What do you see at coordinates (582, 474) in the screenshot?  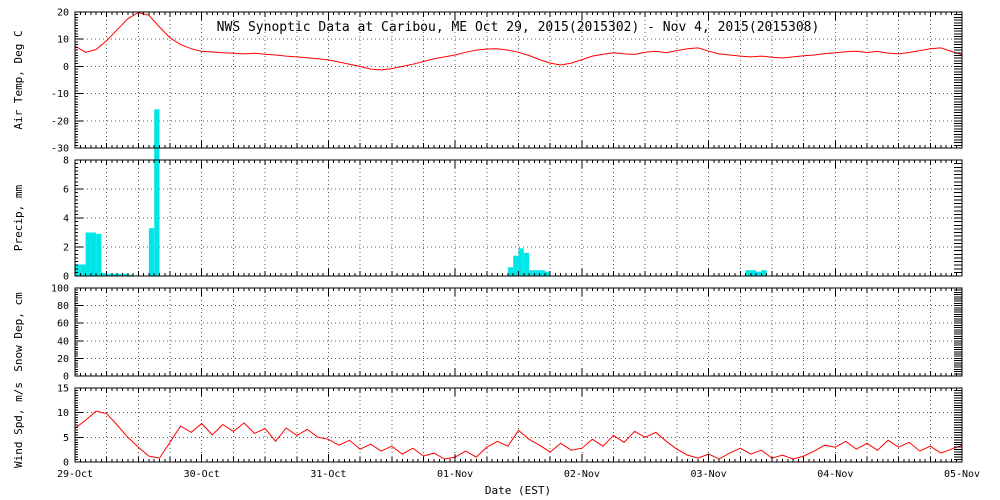 I see `x-tick-label: 02-Nov` at bounding box center [582, 474].